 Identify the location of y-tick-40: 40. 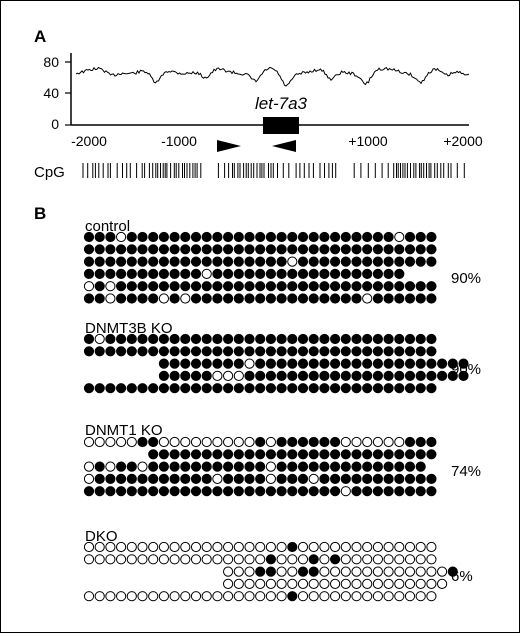
(51, 93).